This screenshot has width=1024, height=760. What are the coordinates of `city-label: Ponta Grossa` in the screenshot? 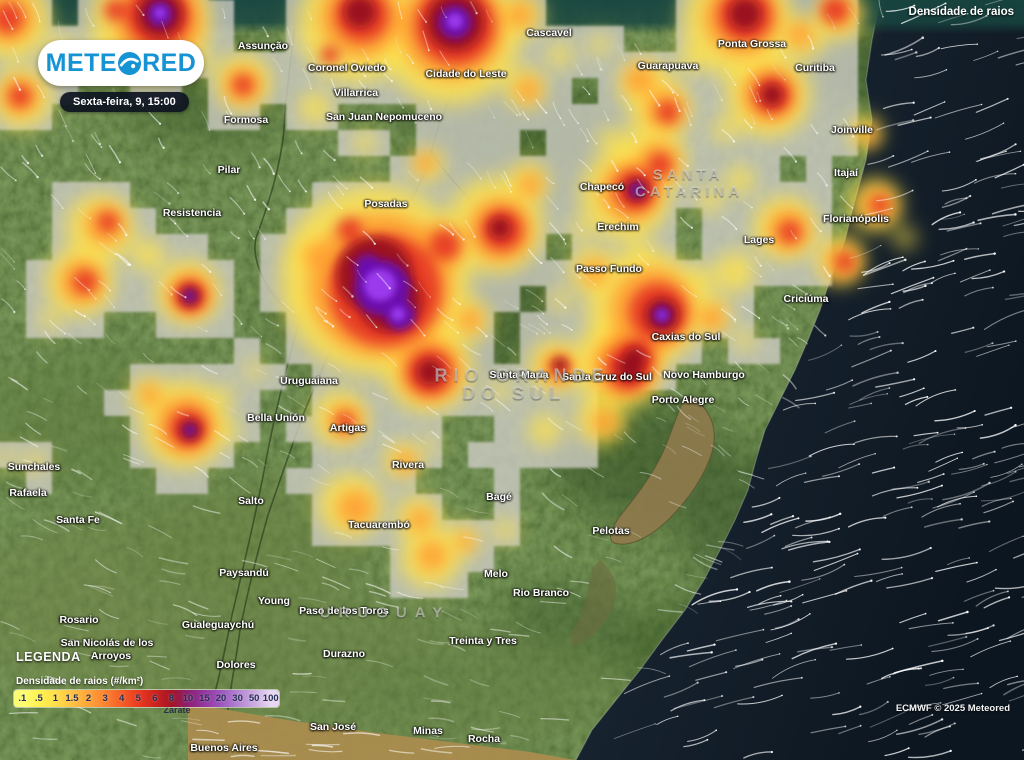 It's located at (752, 44).